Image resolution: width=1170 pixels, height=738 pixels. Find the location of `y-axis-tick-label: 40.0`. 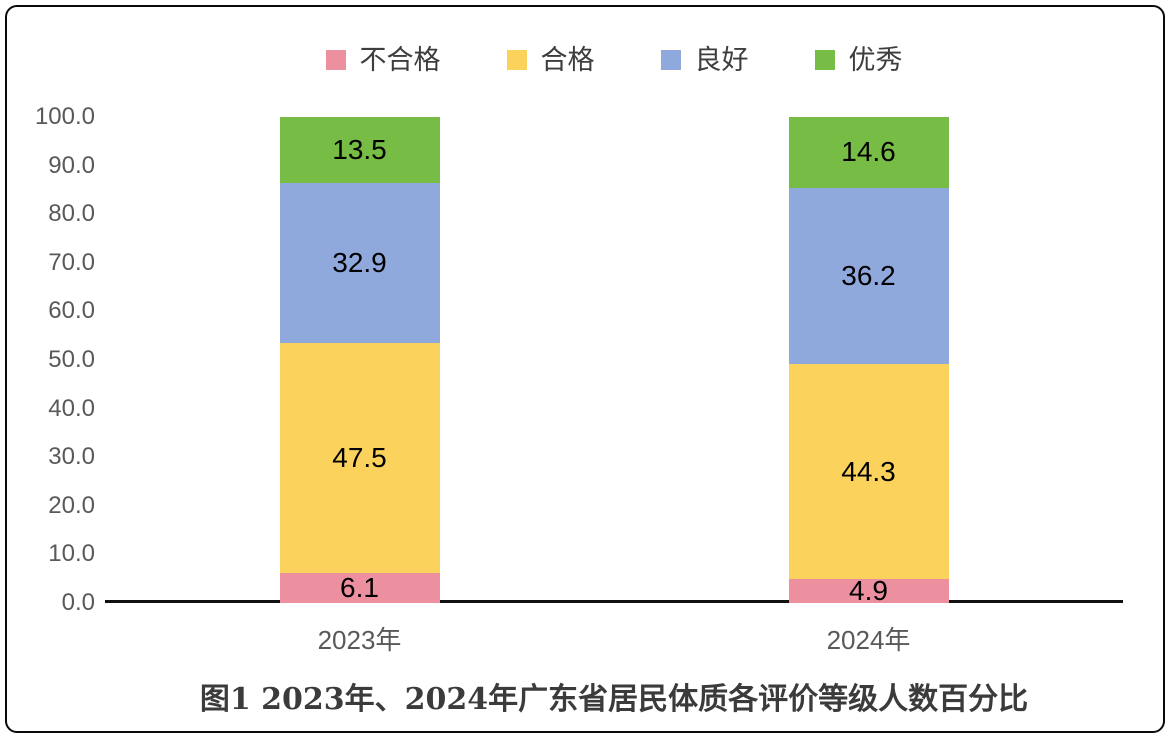

y-axis-tick-label: 40.0 is located at coordinates (71, 408).